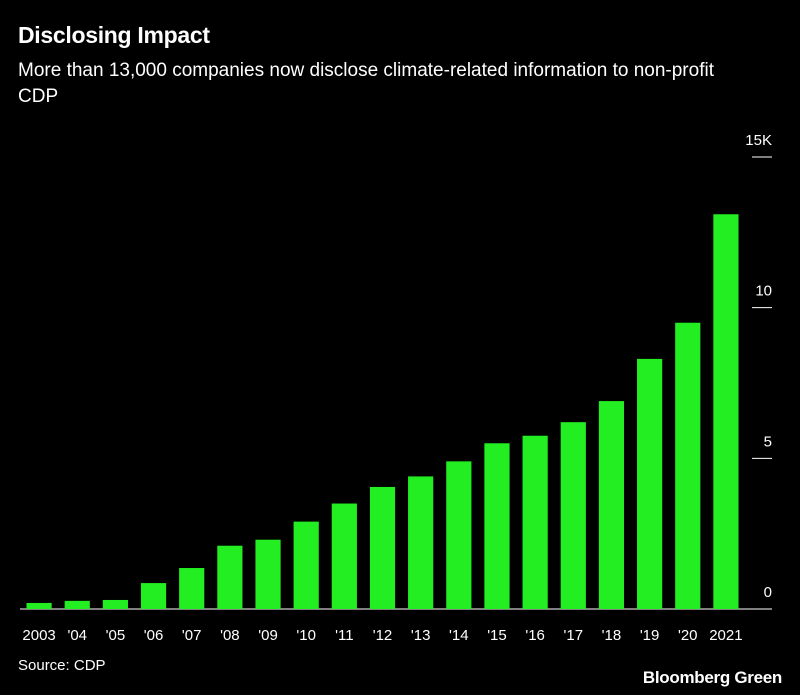 This screenshot has width=800, height=695. Describe the element at coordinates (421, 635) in the screenshot. I see `x-tick-label: '13` at that location.